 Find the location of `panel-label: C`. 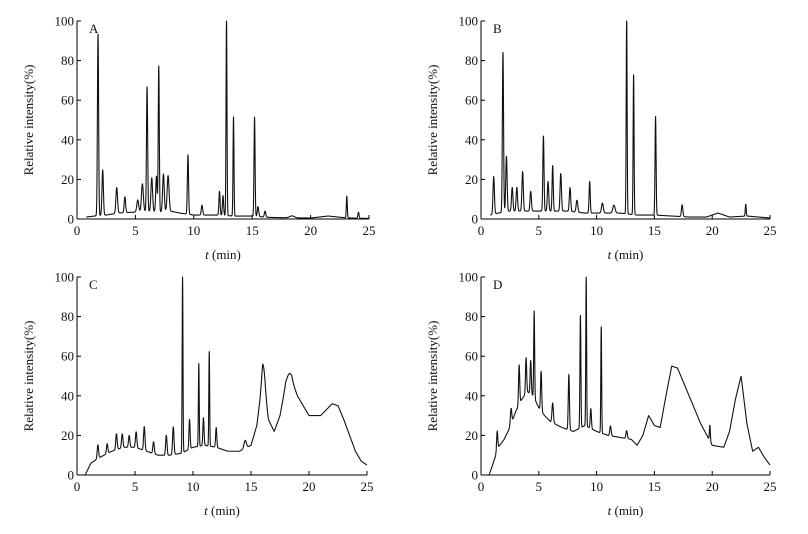

panel-label: C is located at coordinates (93, 284).